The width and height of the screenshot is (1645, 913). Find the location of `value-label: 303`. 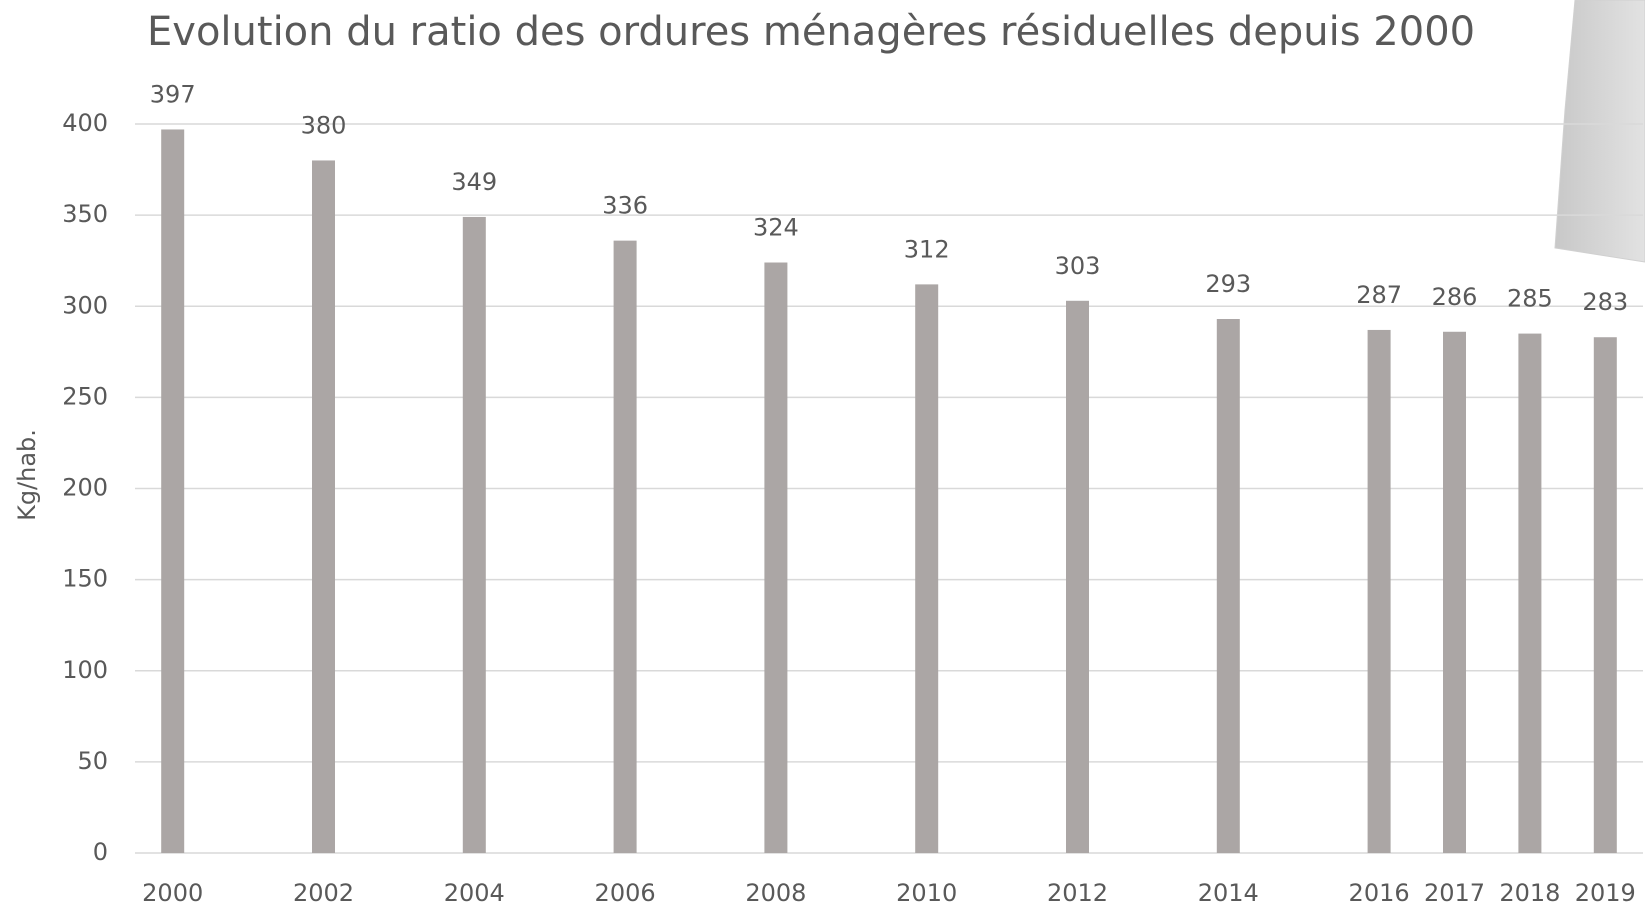

value-label: 303 is located at coordinates (1078, 266).